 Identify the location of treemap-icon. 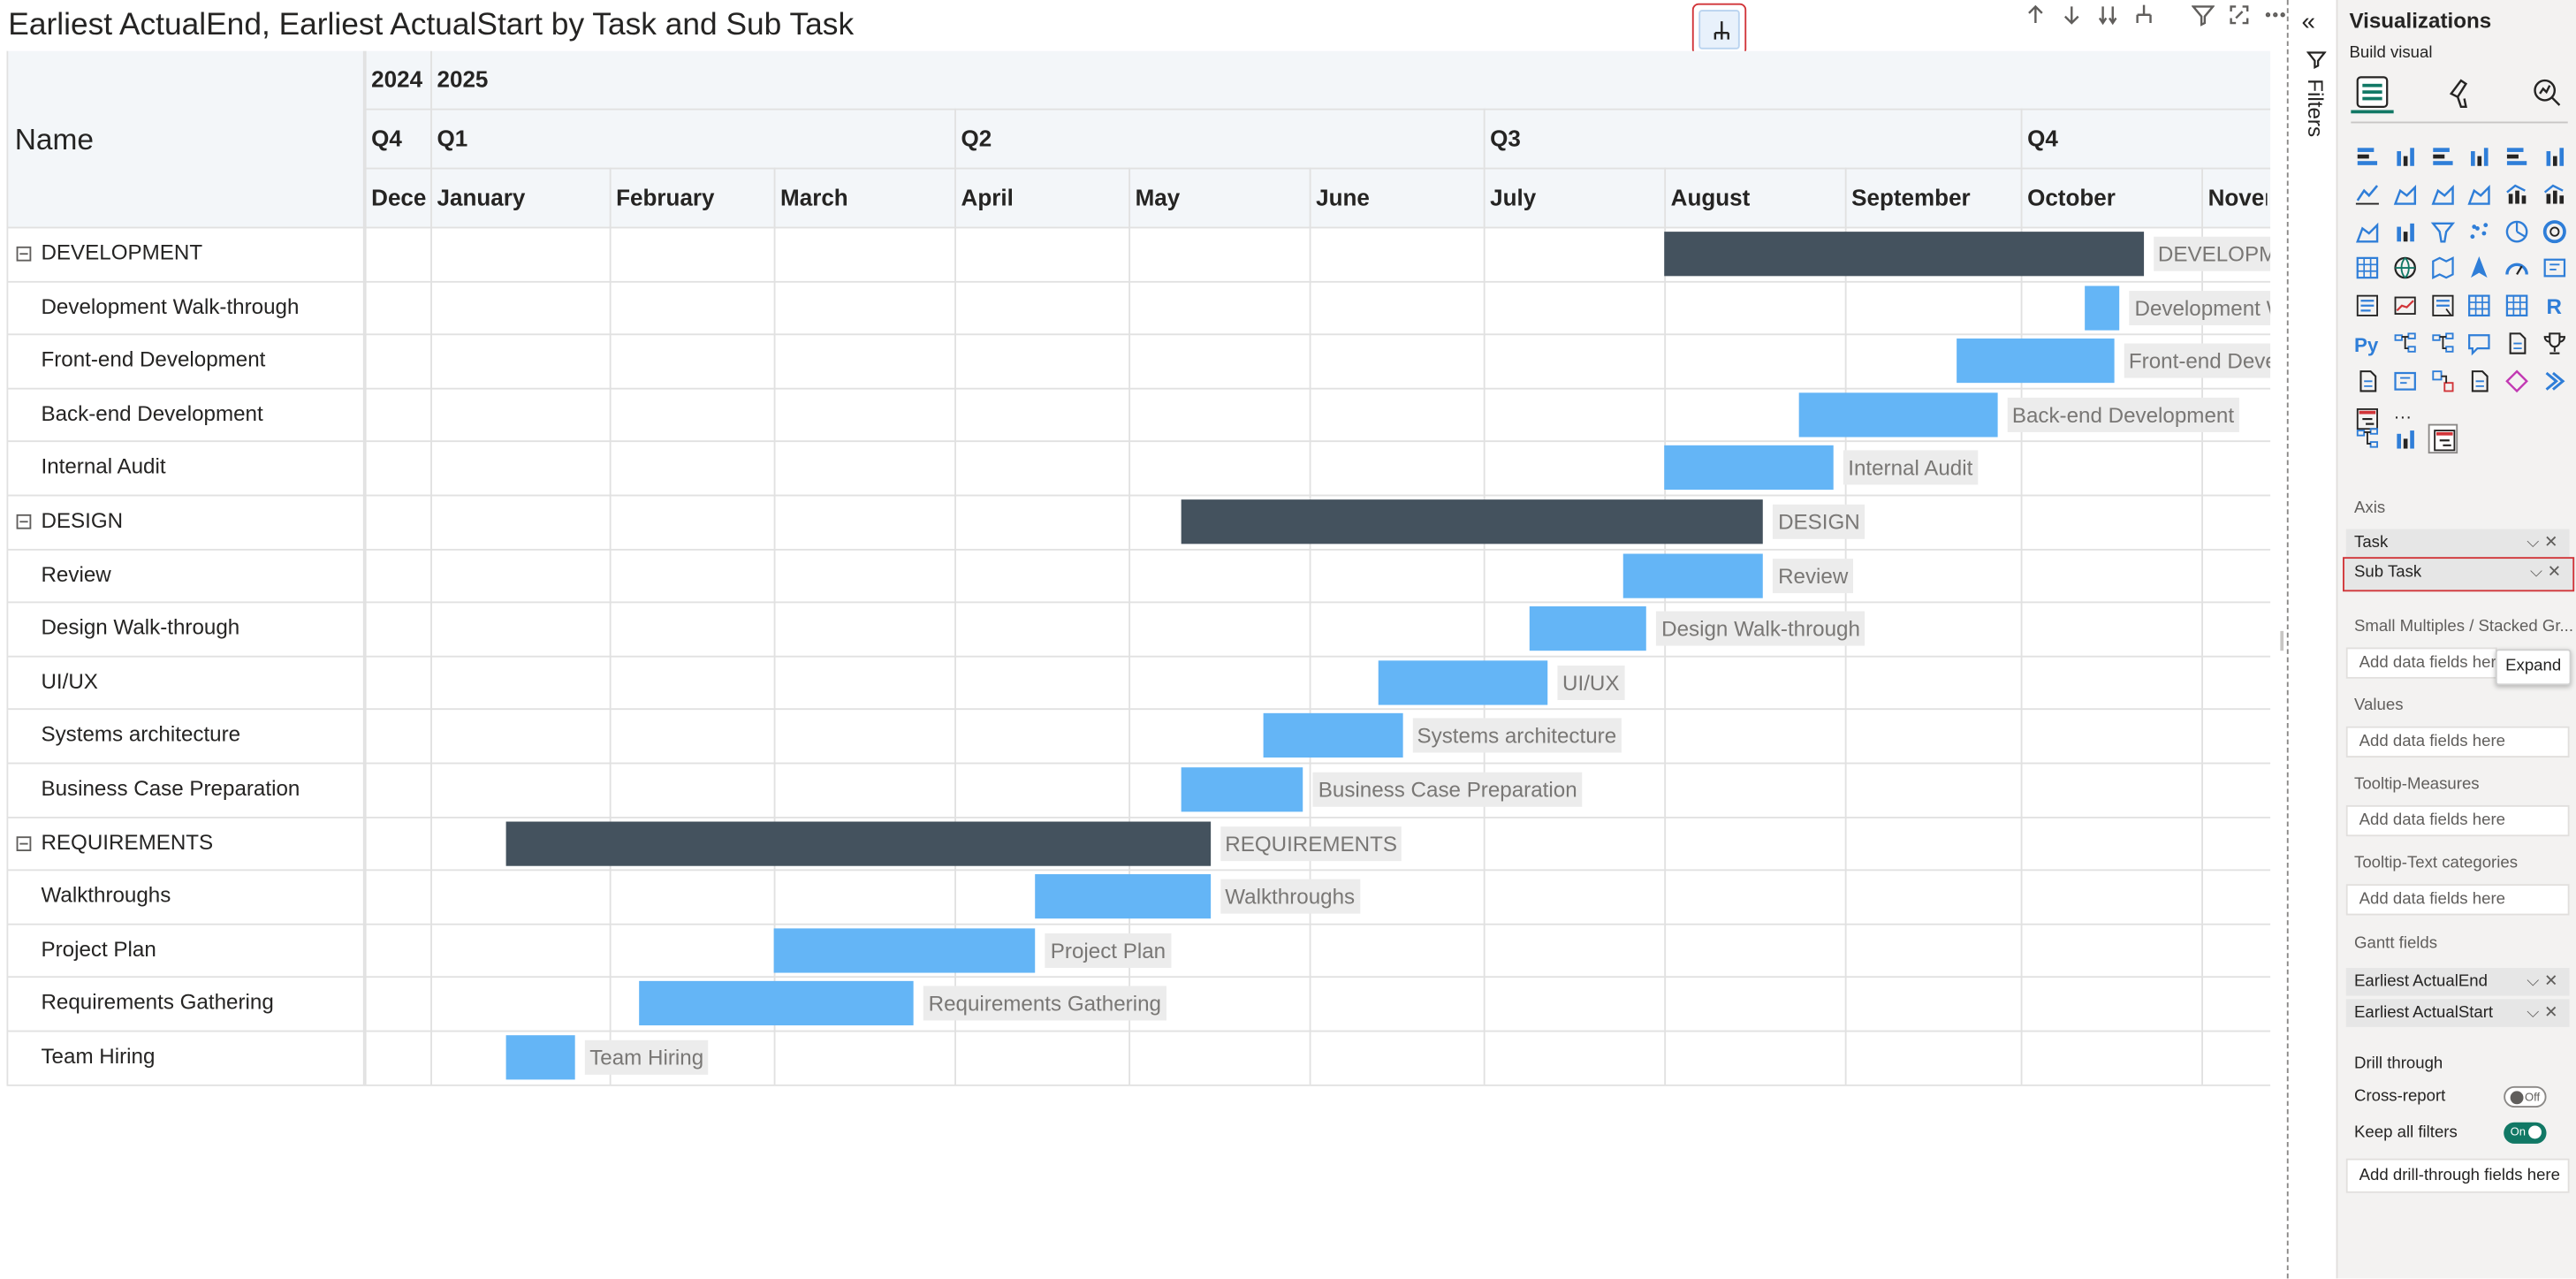
(2367, 268).